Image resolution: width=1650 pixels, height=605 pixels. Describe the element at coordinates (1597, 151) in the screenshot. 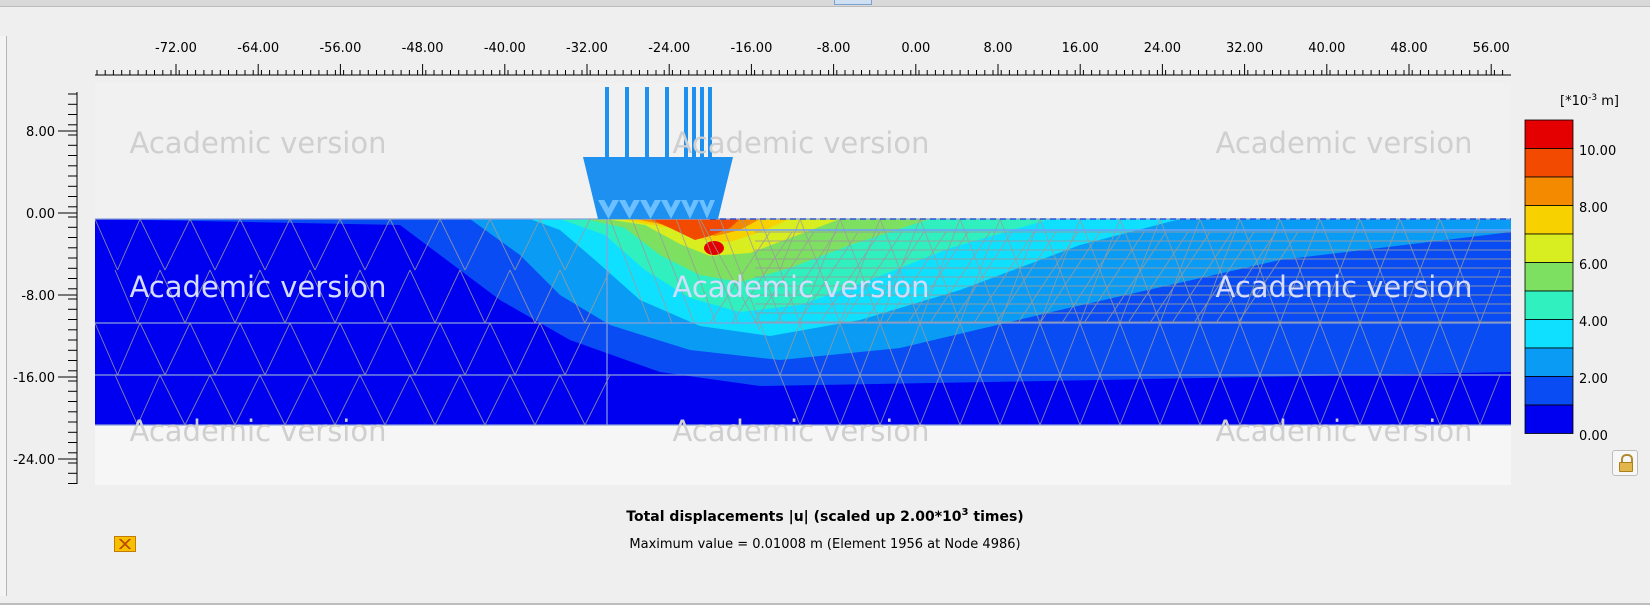

I see `legend-label: 10.00` at that location.